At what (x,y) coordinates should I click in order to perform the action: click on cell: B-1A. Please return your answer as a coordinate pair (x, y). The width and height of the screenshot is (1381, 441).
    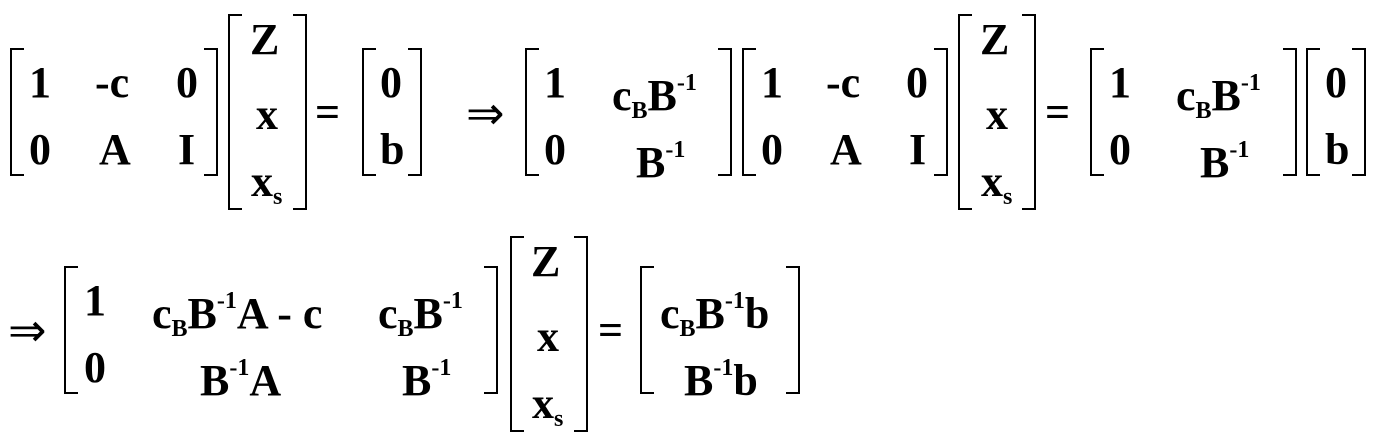
    Looking at the image, I should click on (241, 380).